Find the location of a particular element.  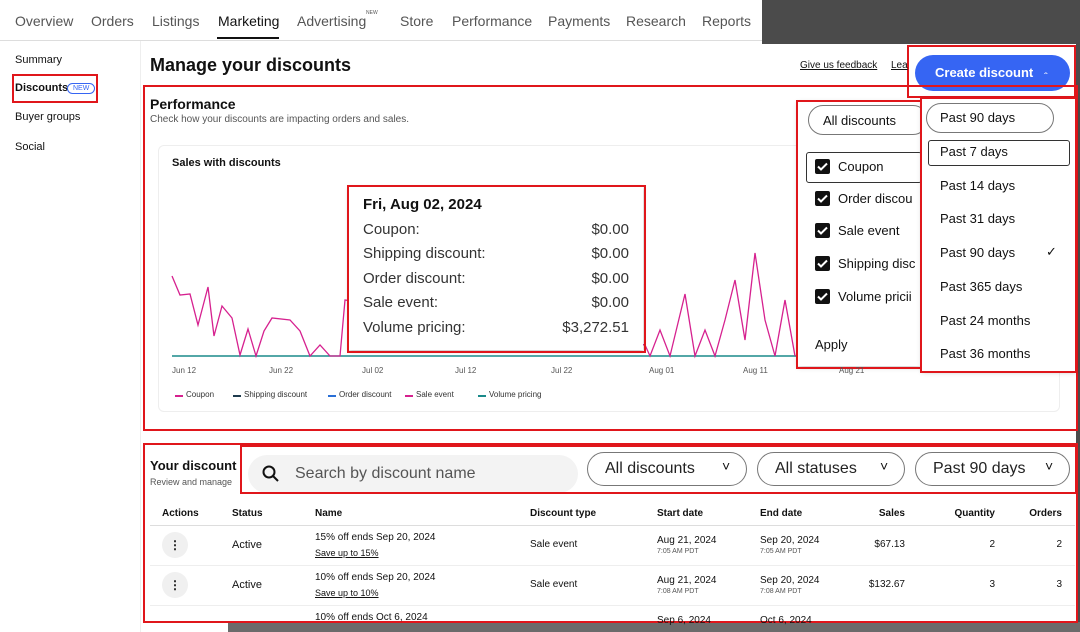

tooltip-value: $3,272.51 is located at coordinates (595, 327).